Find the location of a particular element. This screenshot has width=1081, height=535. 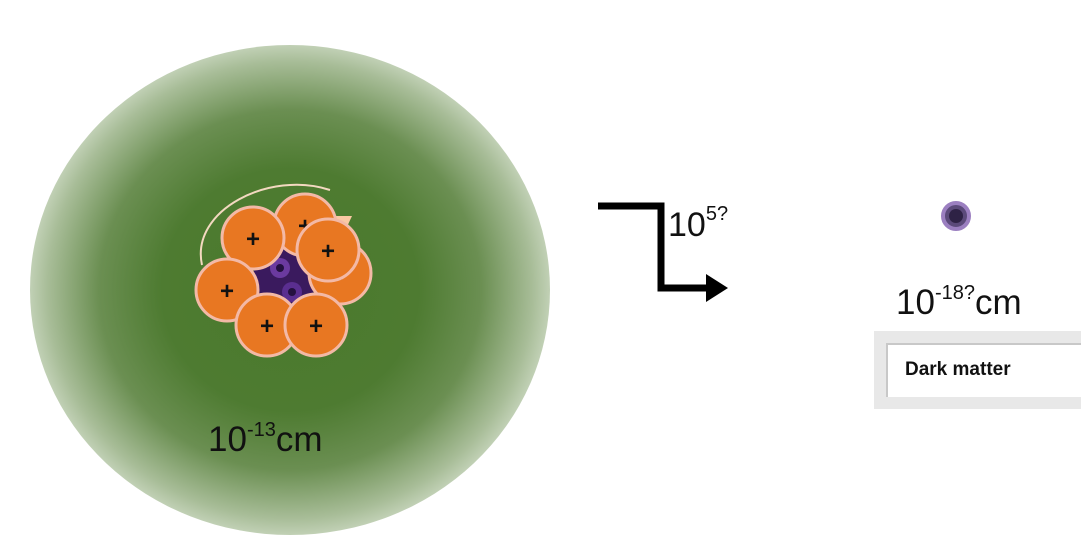

scale-ratio-label: 105? is located at coordinates (698, 223).